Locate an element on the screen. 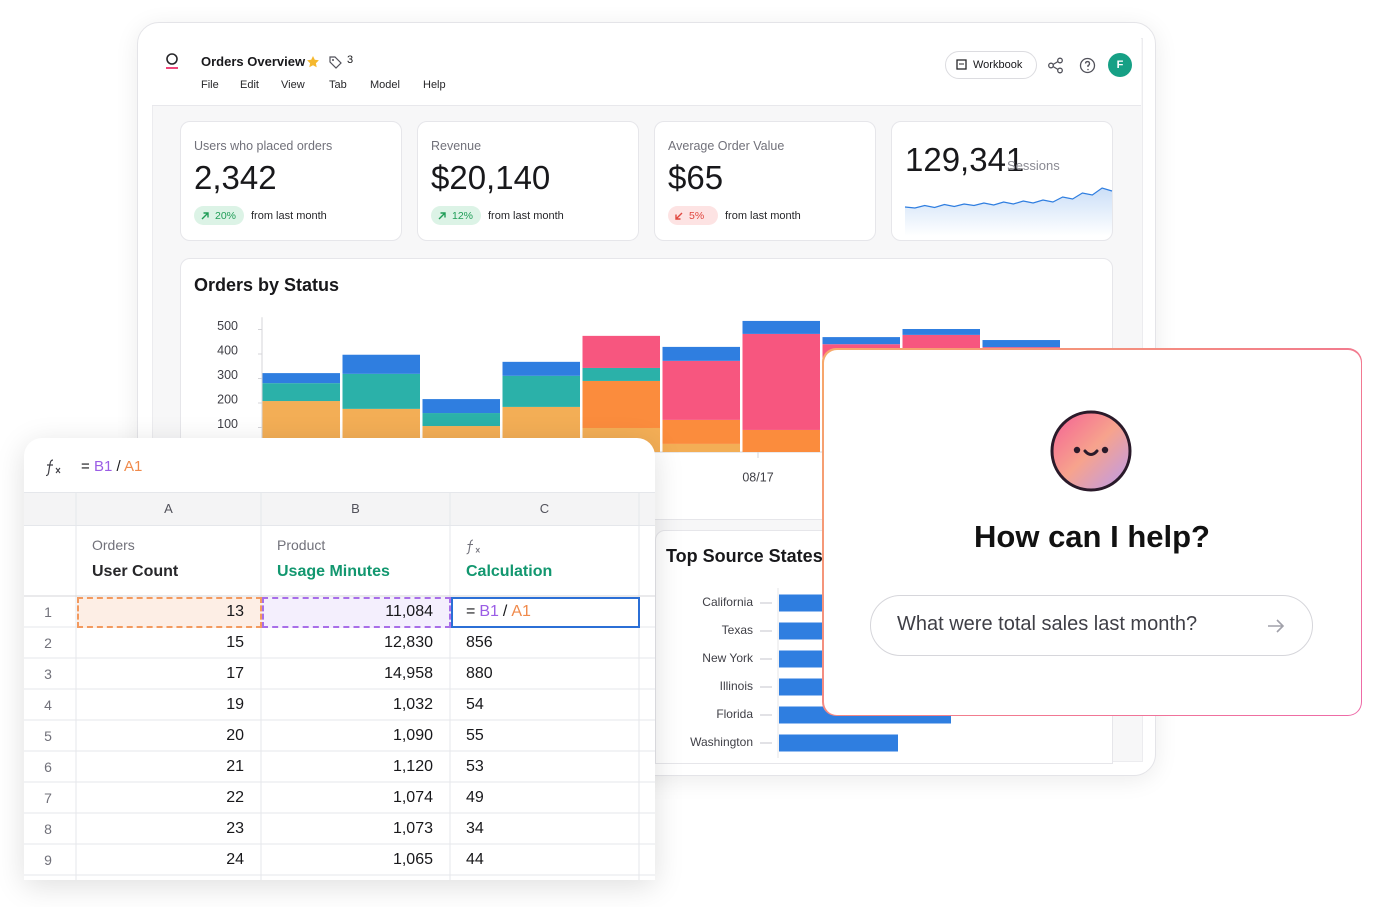 This screenshot has width=1383, height=907. cell: 1,074 is located at coordinates (412, 797).